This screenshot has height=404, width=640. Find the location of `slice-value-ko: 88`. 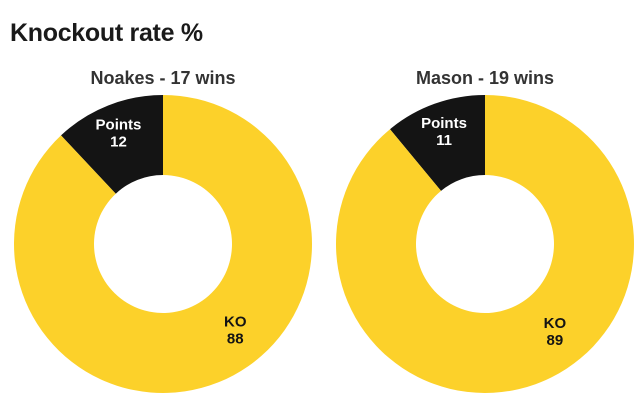

slice-value-ko: 88 is located at coordinates (235, 338).